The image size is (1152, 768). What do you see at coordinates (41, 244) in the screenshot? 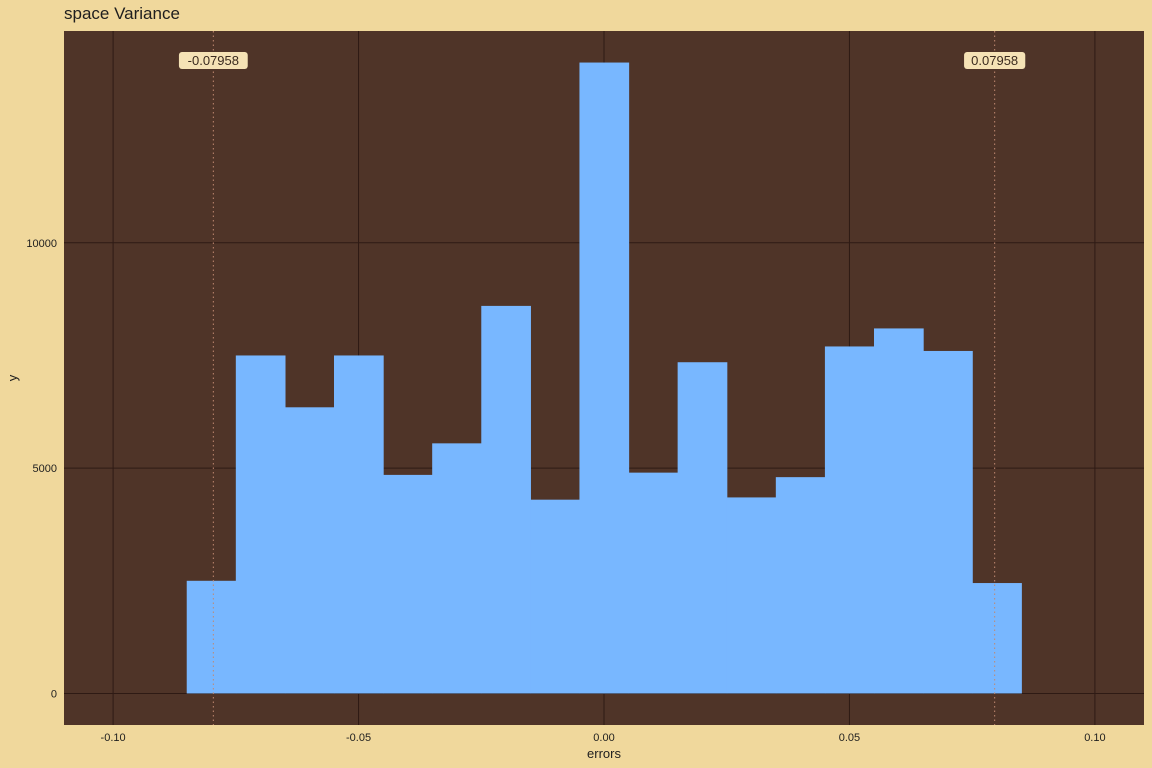
I see `y-tick-label: 10000` at bounding box center [41, 244].